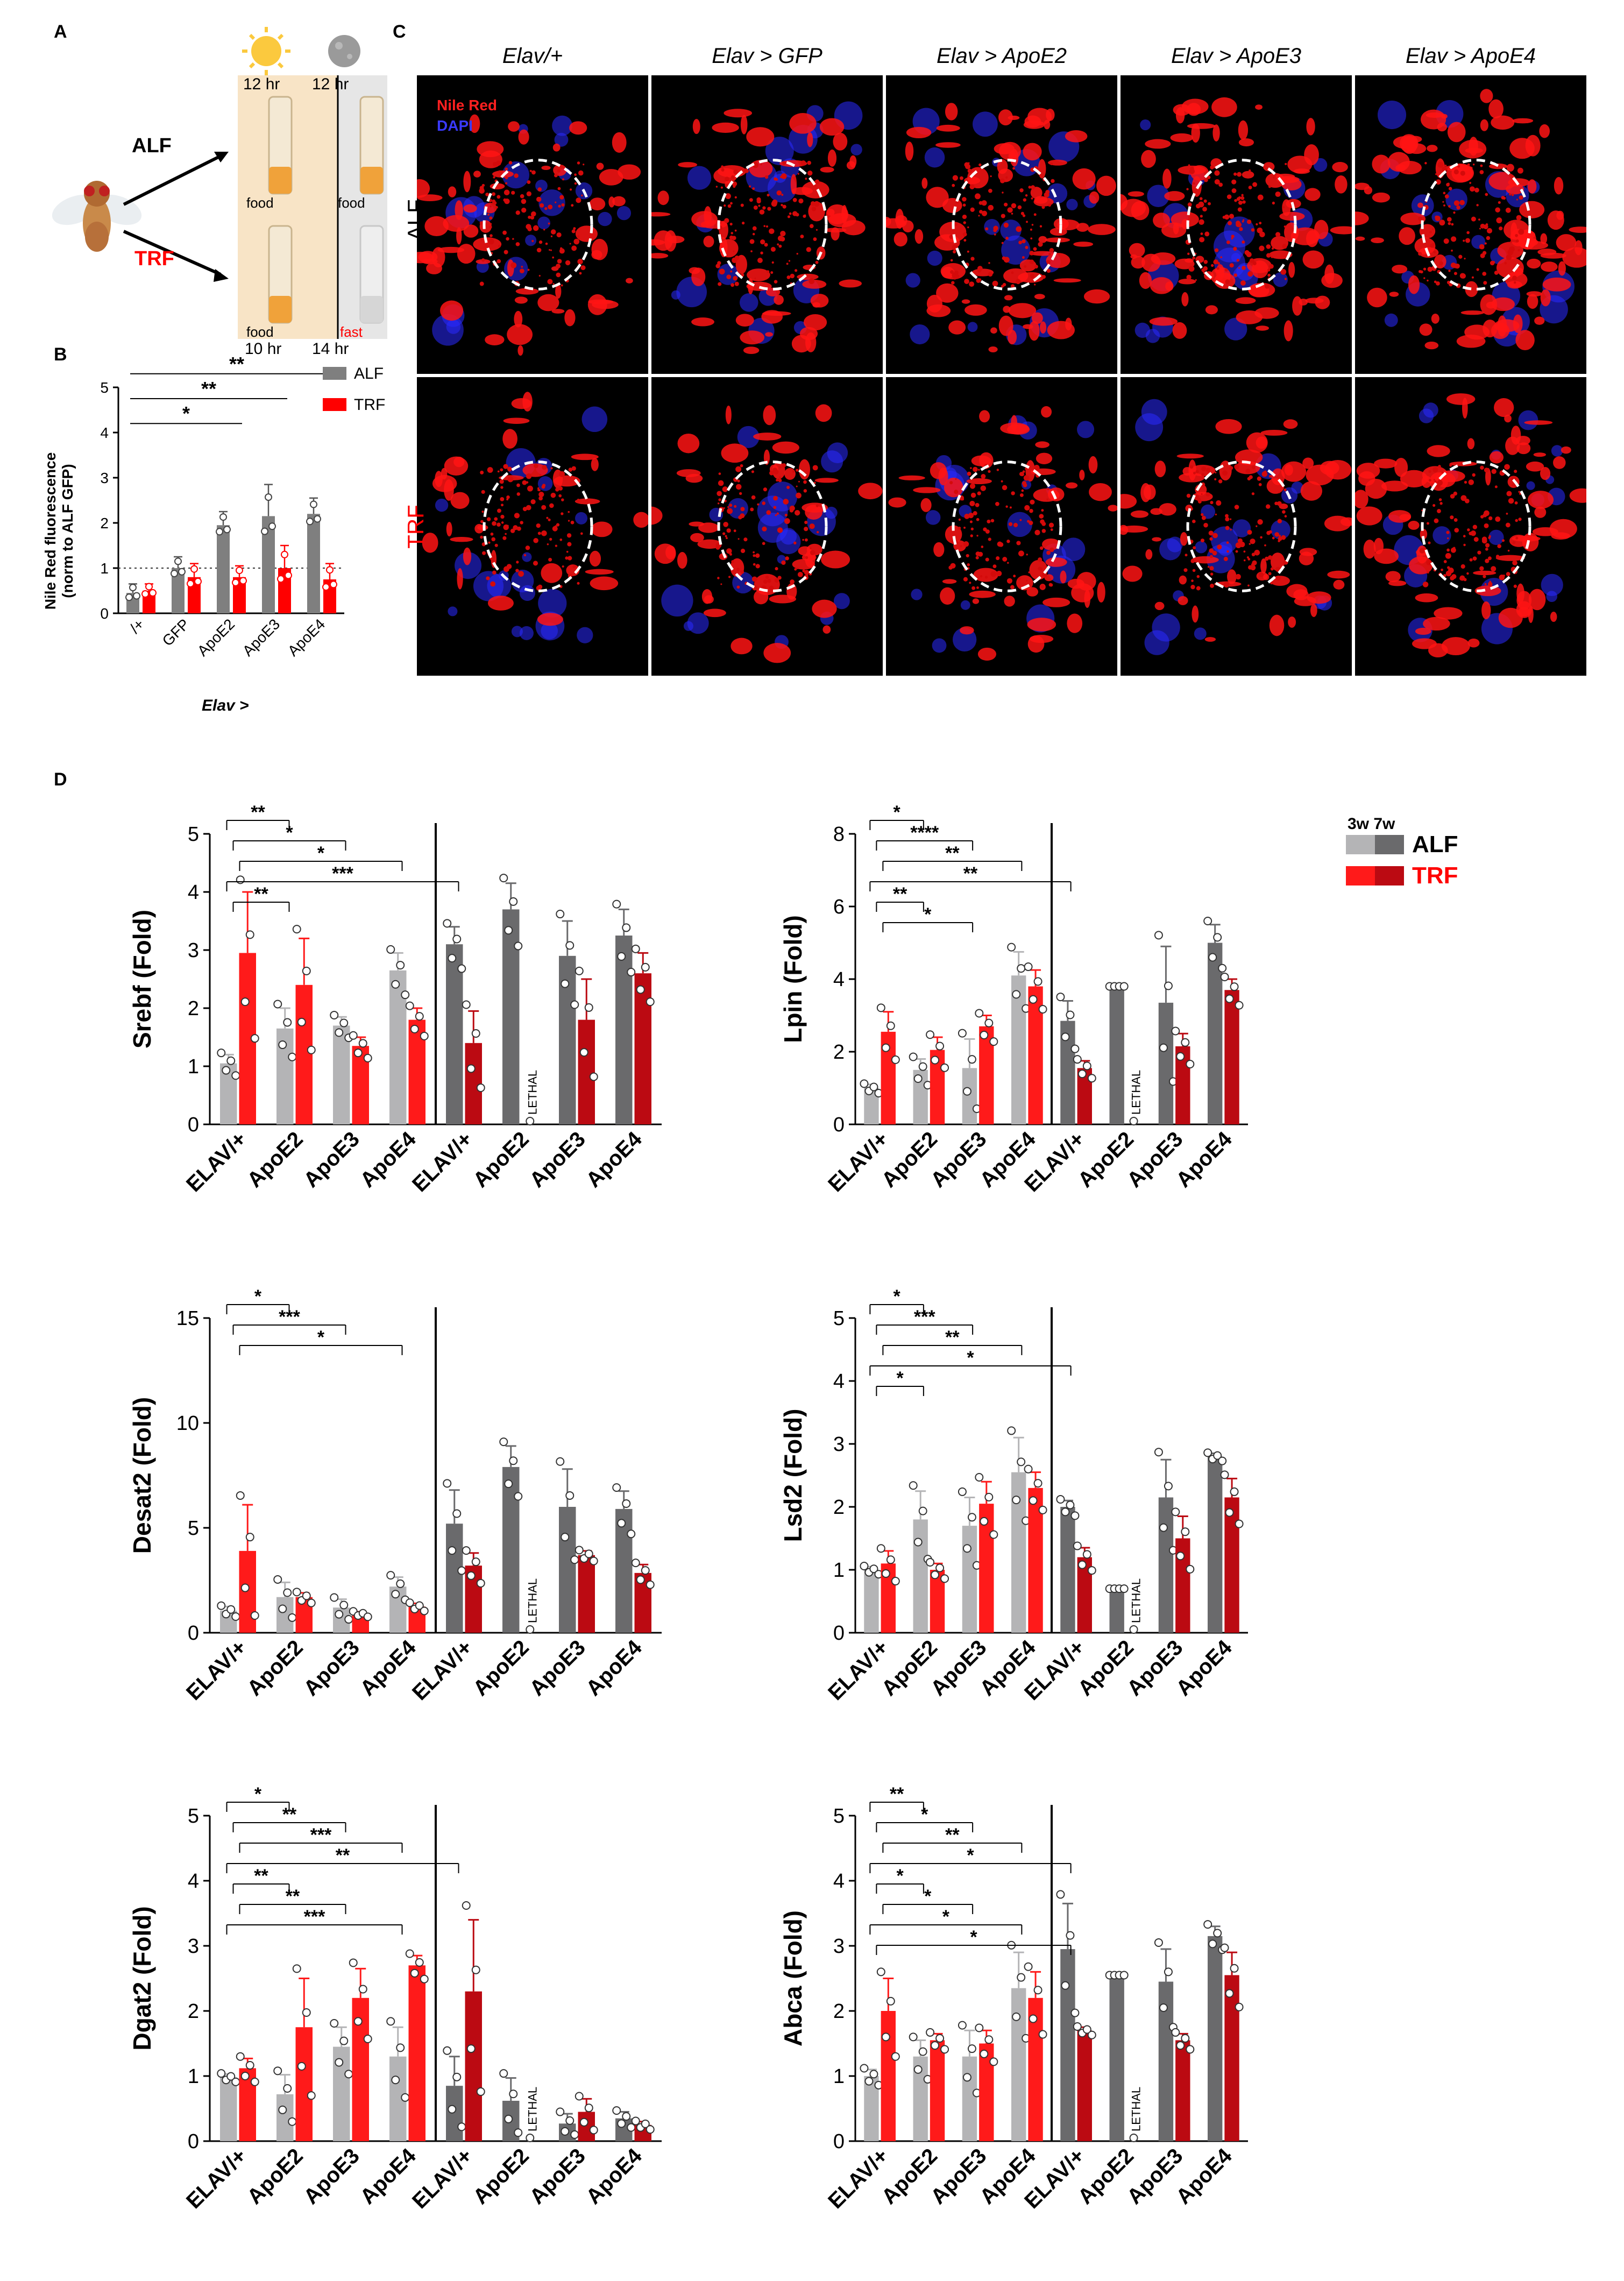 The width and height of the screenshot is (1624, 2281). Describe the element at coordinates (60, 354) in the screenshot. I see `panel-letter-b: B` at that location.